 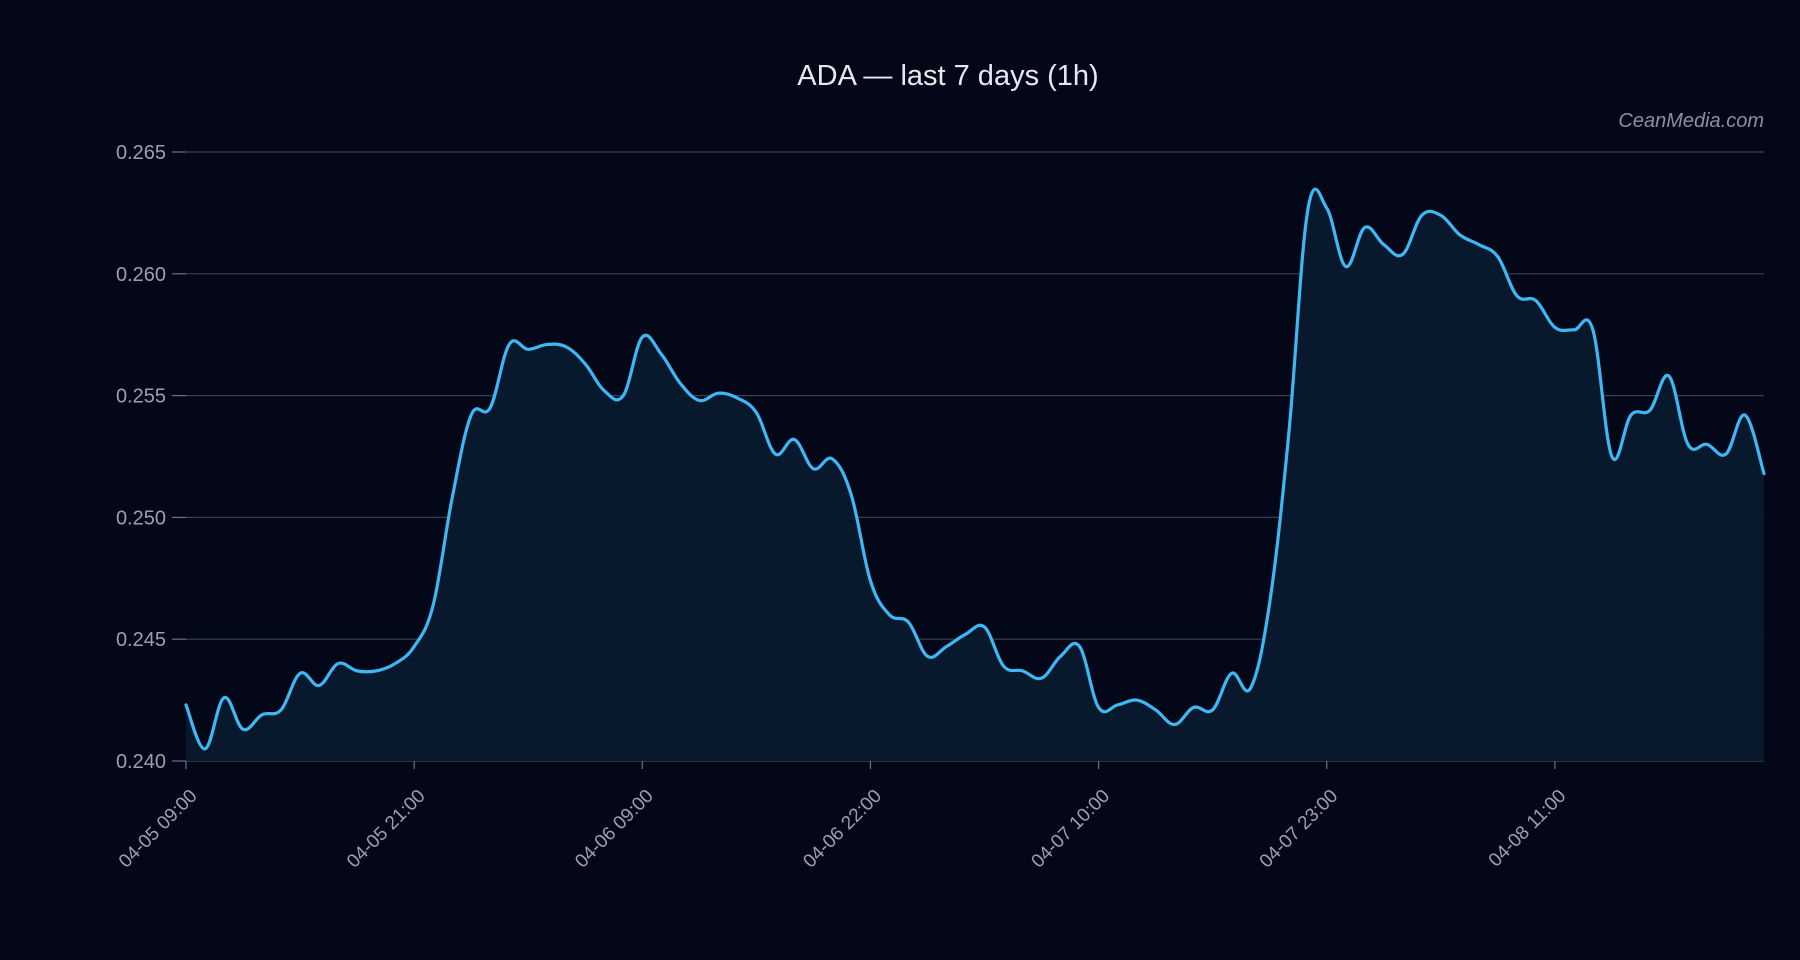 What do you see at coordinates (947, 76) in the screenshot?
I see `chart-title: ADA — last 7 days (1h)` at bounding box center [947, 76].